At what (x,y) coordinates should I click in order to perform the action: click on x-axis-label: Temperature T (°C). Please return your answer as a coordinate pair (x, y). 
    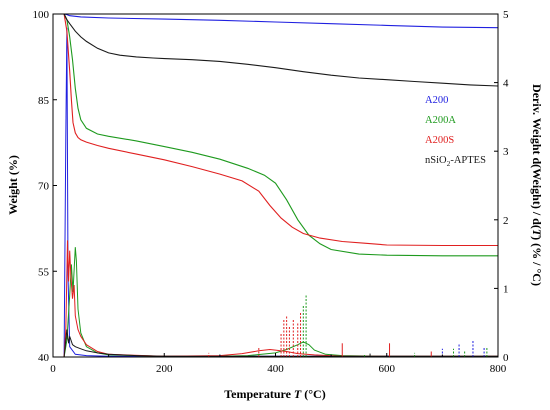
    Looking at the image, I should click on (274, 394).